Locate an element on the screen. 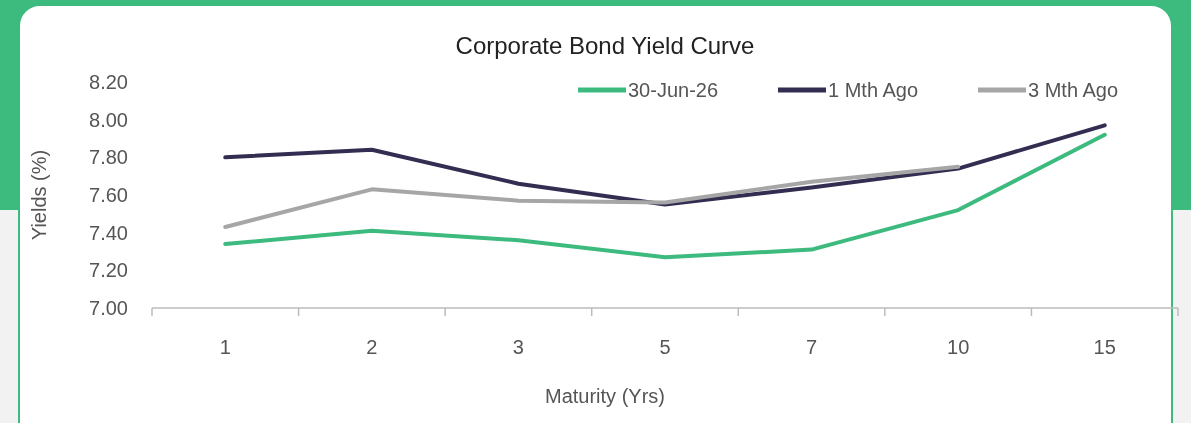 The height and width of the screenshot is (423, 1191). y-tick-label: 8.20 is located at coordinates (108, 82).